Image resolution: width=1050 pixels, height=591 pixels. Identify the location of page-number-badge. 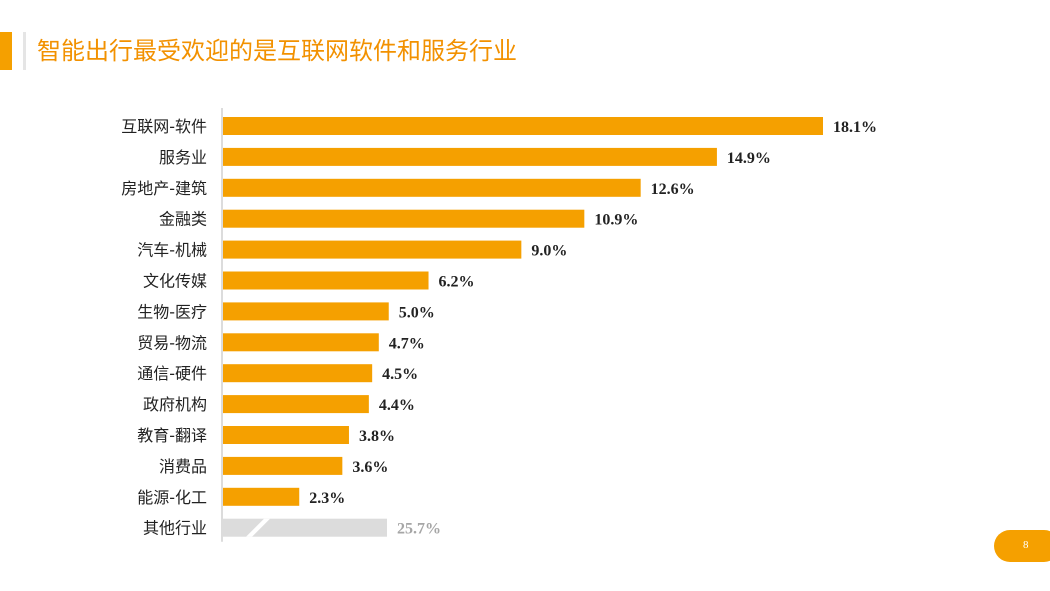
(1022, 546).